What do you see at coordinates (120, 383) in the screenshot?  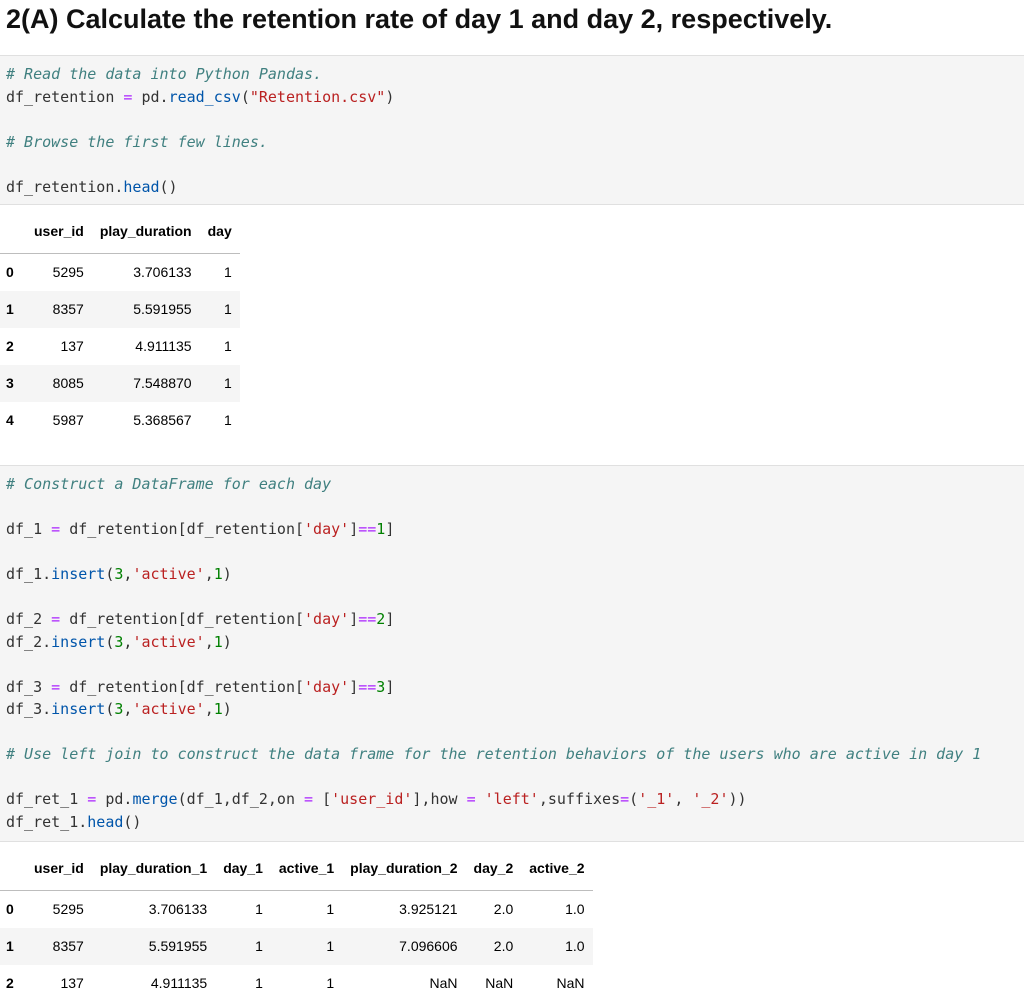 I see `table-row: 3 8085 7.548870 1` at bounding box center [120, 383].